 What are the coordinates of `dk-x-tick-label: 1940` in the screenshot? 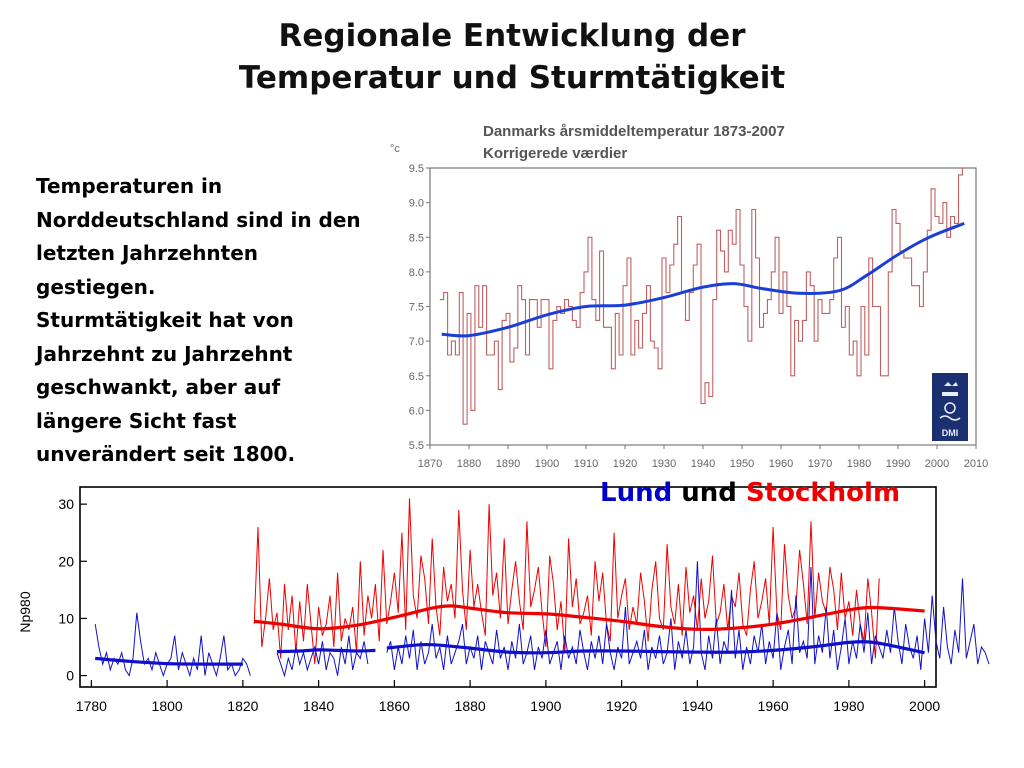 It's located at (703, 464).